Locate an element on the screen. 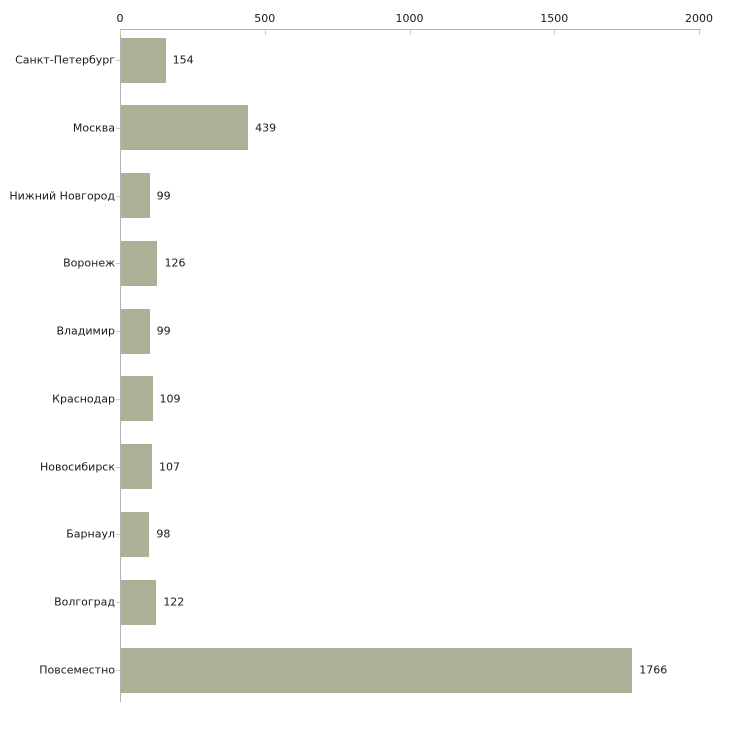 This screenshot has height=730, width=730. value-label: 98 is located at coordinates (163, 534).